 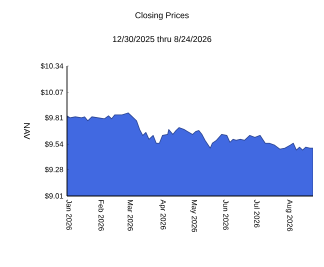 I want to click on chart-title: Closing Prices, so click(x=162, y=16).